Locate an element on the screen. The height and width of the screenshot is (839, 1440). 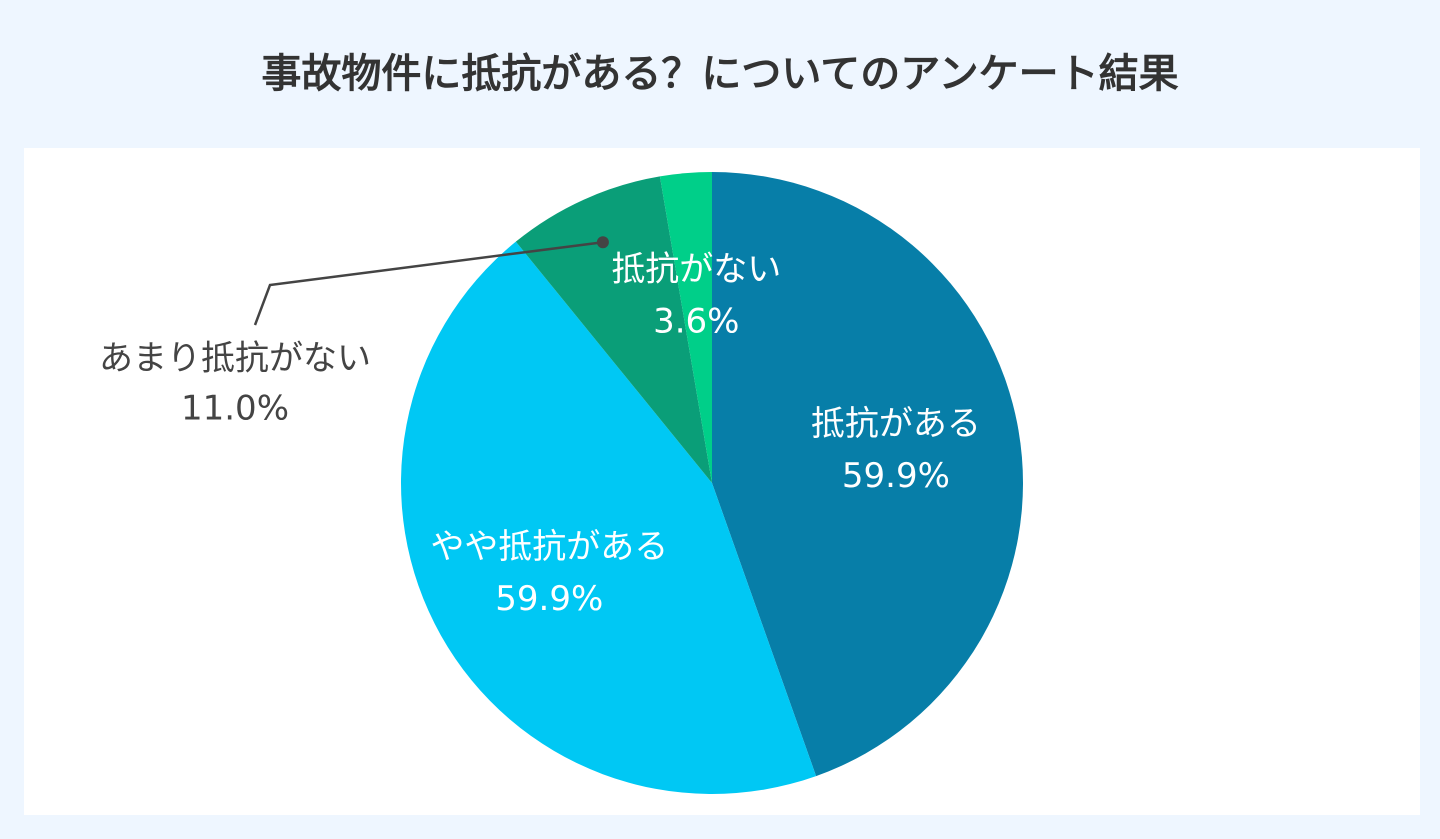
slice-label: 抵抗がない is located at coordinates (696, 270).